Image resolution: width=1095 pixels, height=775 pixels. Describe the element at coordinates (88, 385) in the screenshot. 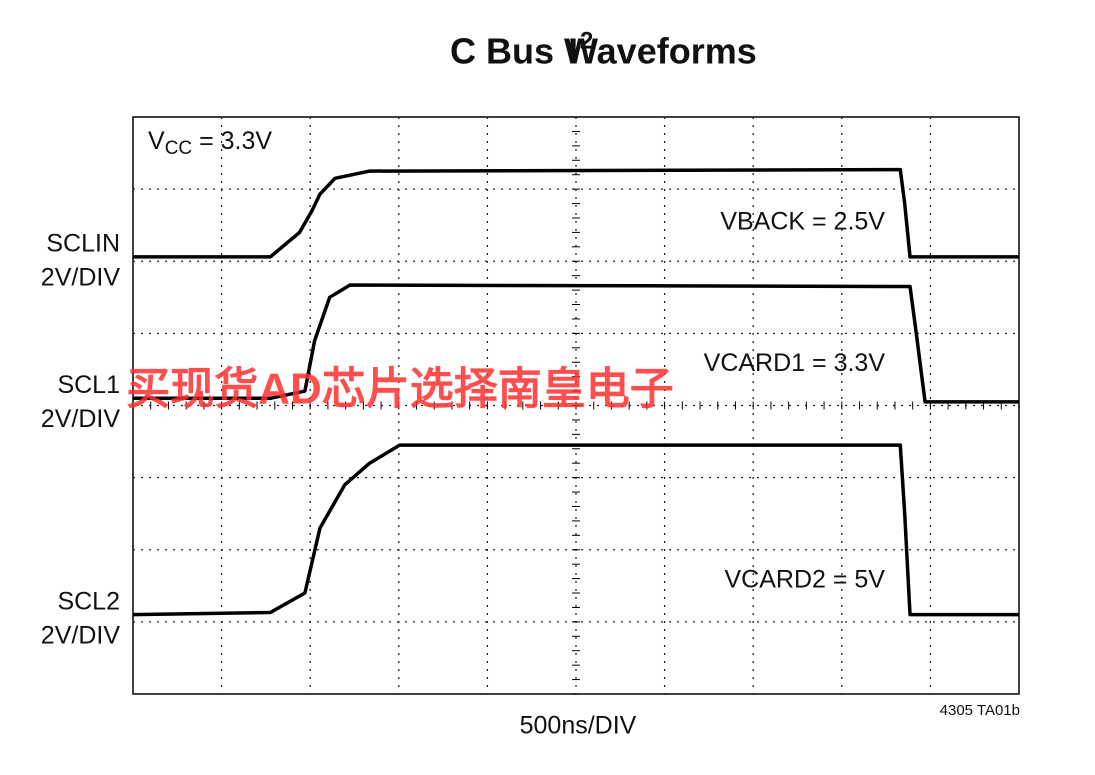

I see `trace-name: SCL1` at that location.